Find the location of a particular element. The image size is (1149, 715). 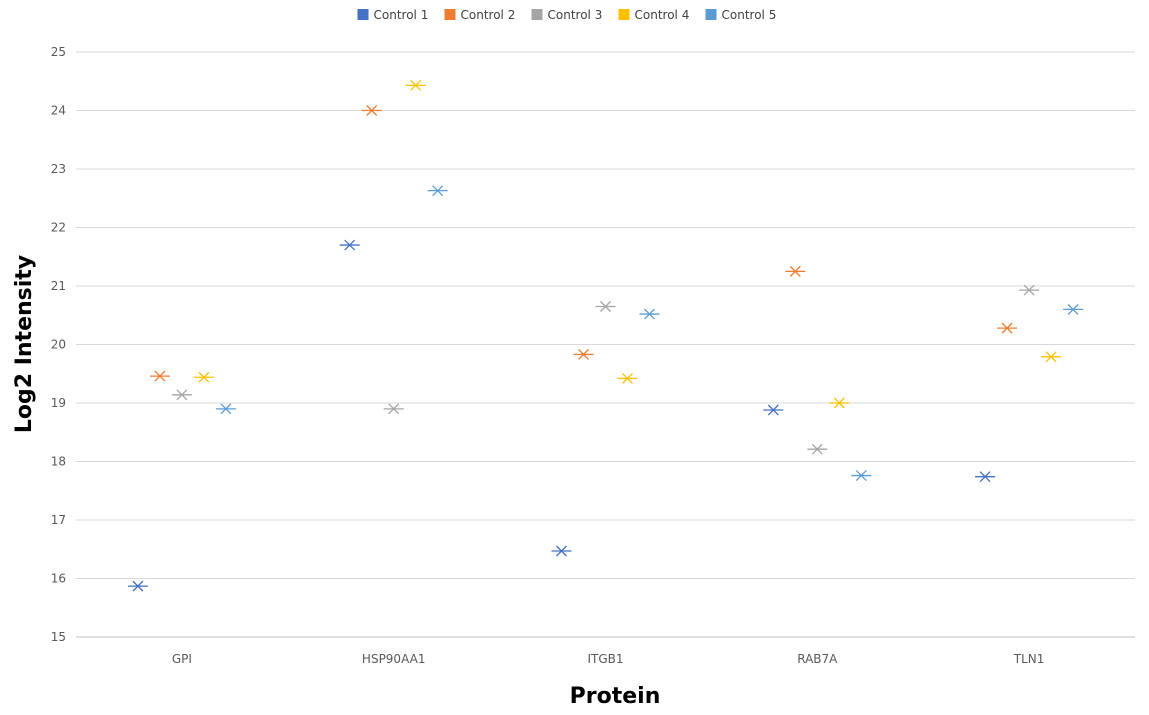

legend-item: Control 5 is located at coordinates (741, 15).